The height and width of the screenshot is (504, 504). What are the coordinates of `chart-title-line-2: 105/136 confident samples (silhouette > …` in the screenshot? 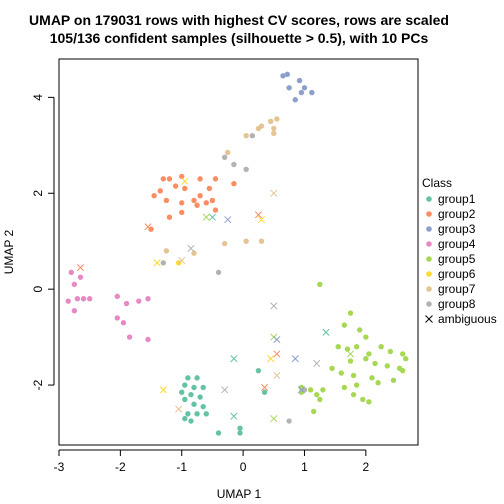 It's located at (239, 38).